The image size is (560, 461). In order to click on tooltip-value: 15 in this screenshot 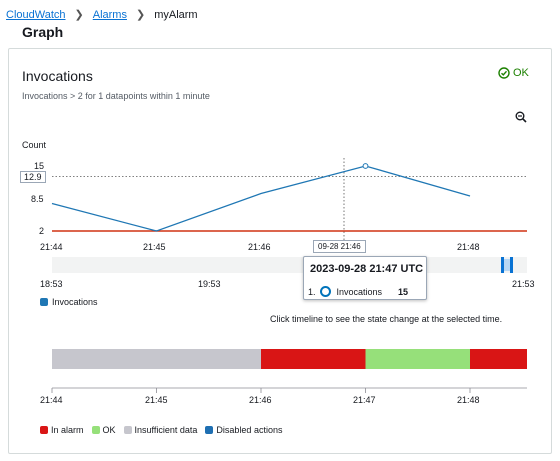, I will do `click(403, 291)`.